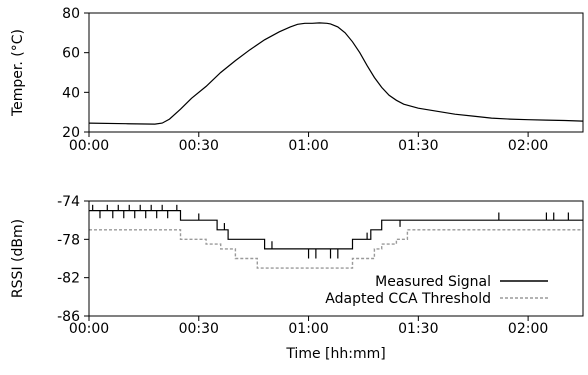  Describe the element at coordinates (18, 258) in the screenshot. I see `y-axis-label: RSSI (dBm)` at that location.